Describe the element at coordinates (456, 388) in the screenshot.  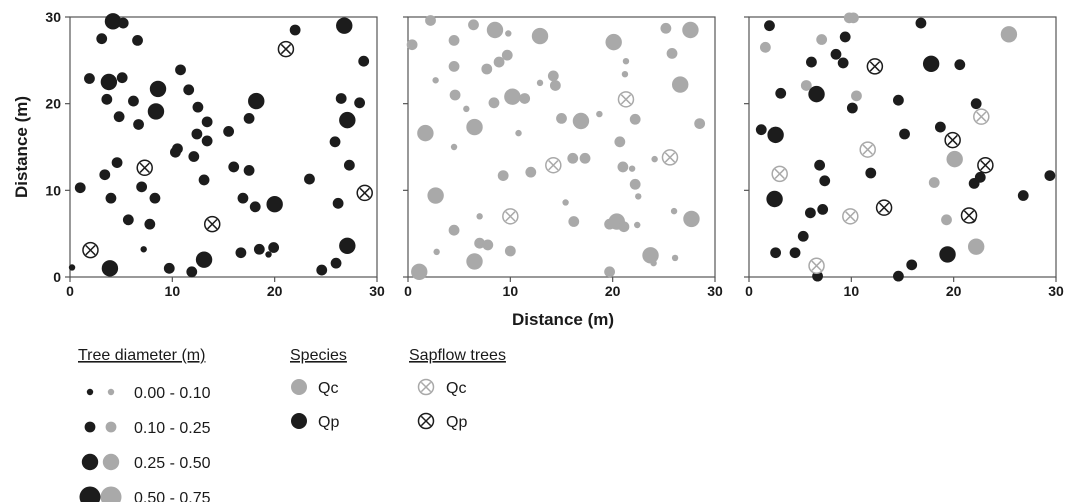
I see `legend-sapflow-label: Qc` at that location.